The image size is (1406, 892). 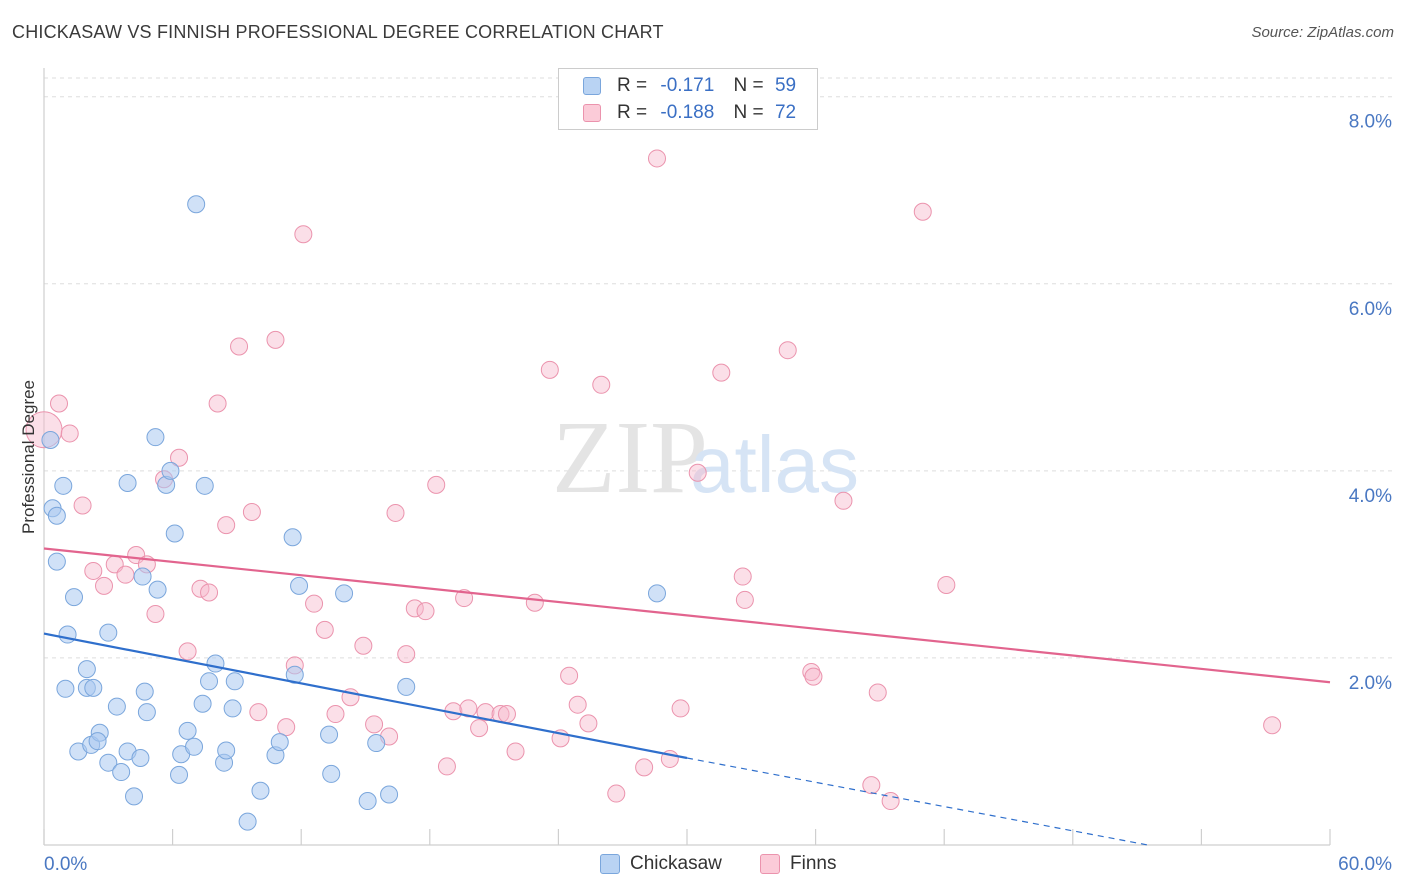 What do you see at coordinates (687, 85) in the screenshot?
I see `legend-r-value-chickasaw: -0.171` at bounding box center [687, 85].